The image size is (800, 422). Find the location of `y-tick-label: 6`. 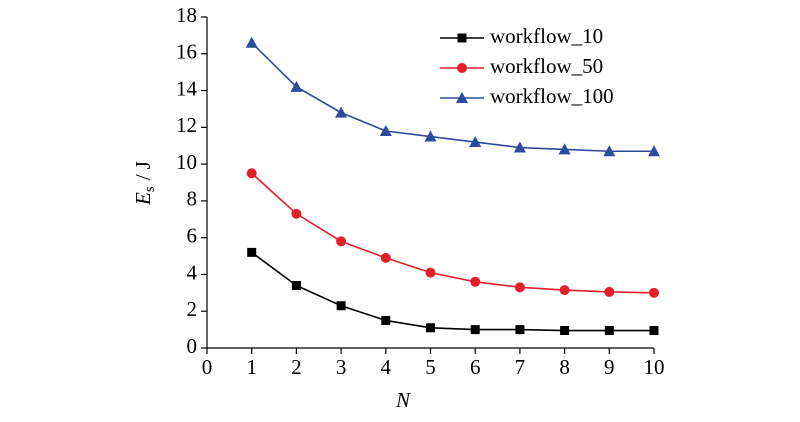

y-tick-label: 6 is located at coordinates (192, 235).